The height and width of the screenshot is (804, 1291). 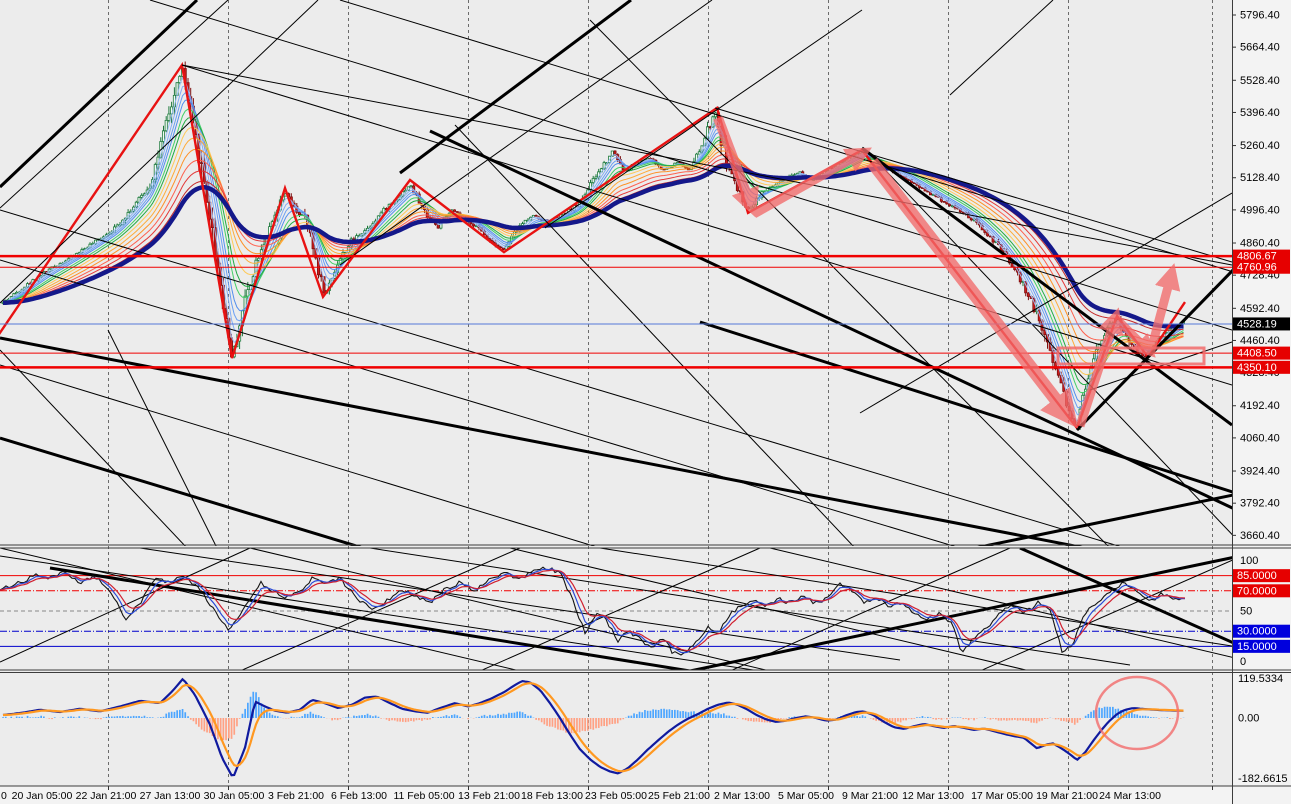 I want to click on oscillator-badge-30-bg, so click(x=1261, y=631).